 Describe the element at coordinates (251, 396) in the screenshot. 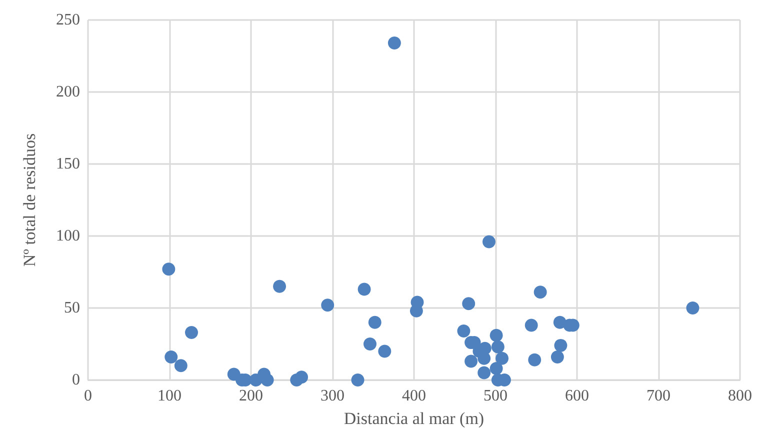

I see `x-tick-label: 200` at that location.